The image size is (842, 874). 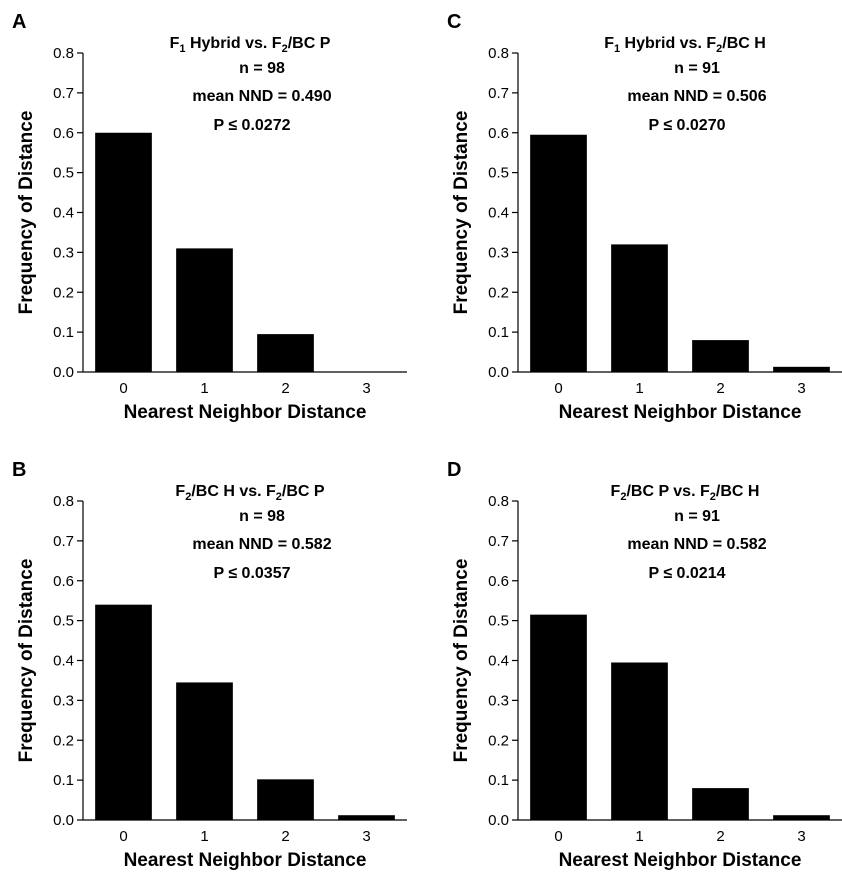 I want to click on x-tick-label: 2, so click(x=720, y=836).